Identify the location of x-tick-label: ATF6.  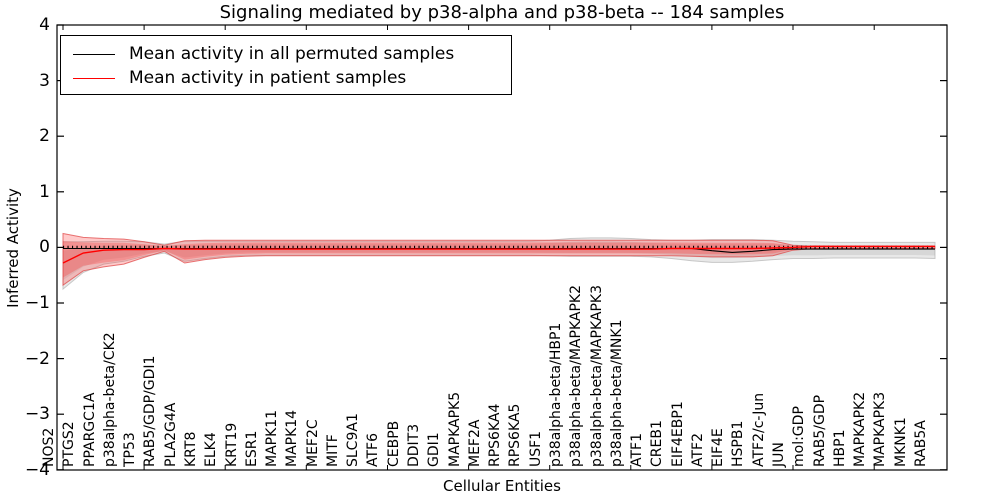
(373, 449).